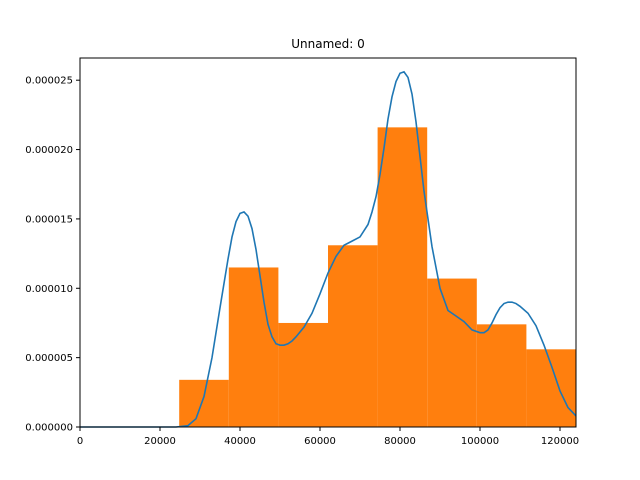  Describe the element at coordinates (480, 441) in the screenshot. I see `x-tick-label-5: 100000` at that location.